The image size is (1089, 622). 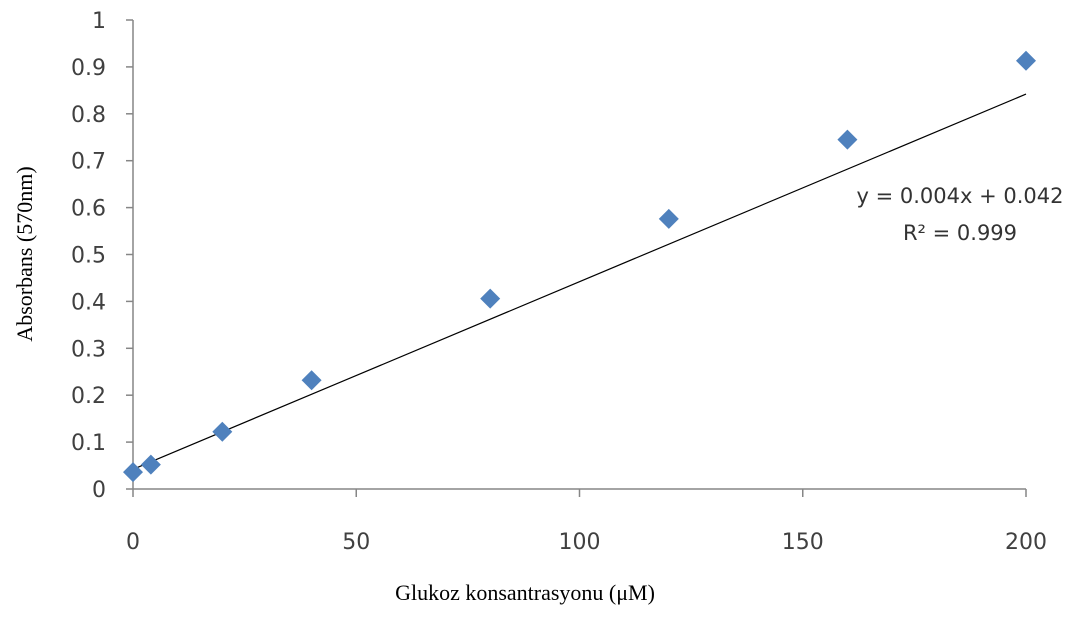 What do you see at coordinates (99, 490) in the screenshot?
I see `y-tick-label: 0` at bounding box center [99, 490].